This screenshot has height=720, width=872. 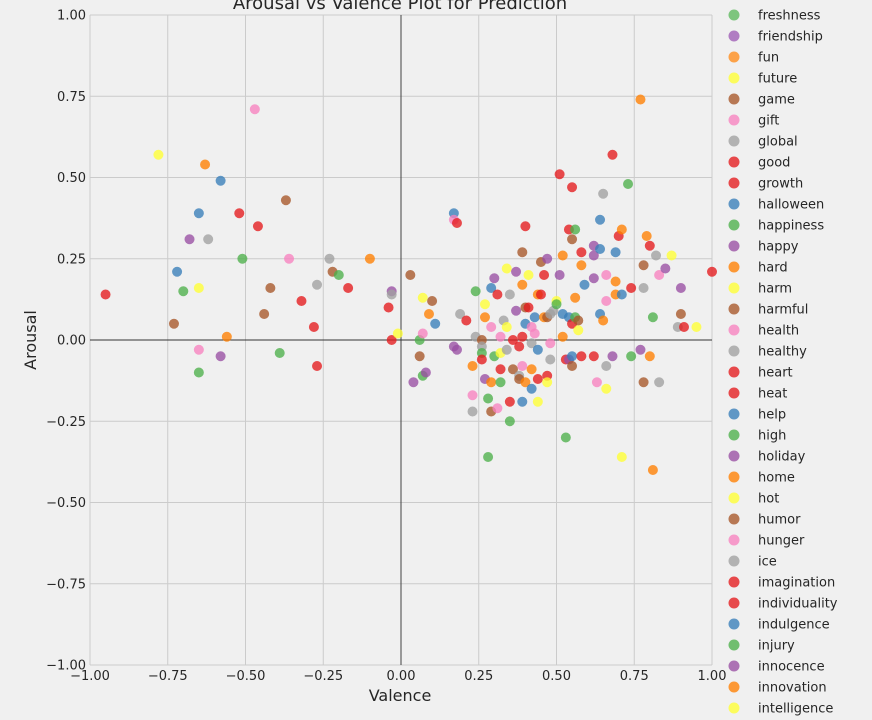 What do you see at coordinates (71, 259) in the screenshot?
I see `y-tick-label: 0.25` at bounding box center [71, 259].